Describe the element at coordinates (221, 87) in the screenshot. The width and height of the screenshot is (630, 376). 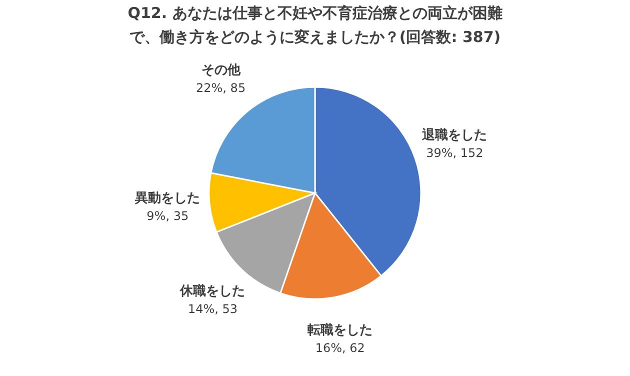
I see `data-label: 22%, 85` at that location.